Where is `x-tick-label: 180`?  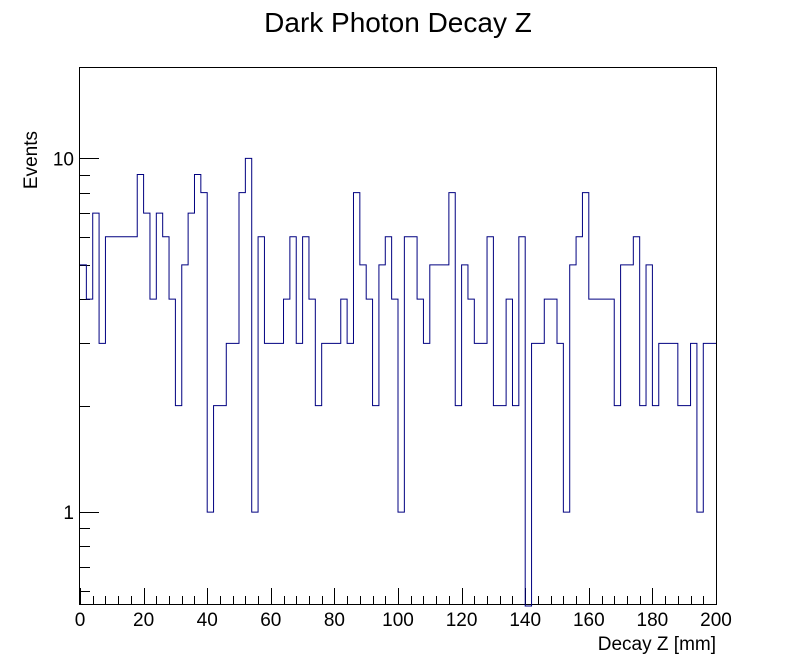 x-tick-label: 180 is located at coordinates (653, 620).